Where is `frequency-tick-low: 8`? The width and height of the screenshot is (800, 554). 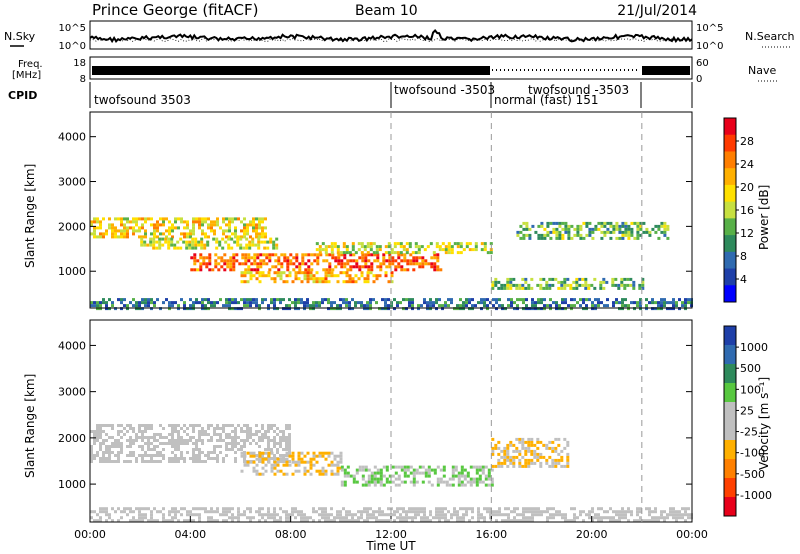 frequency-tick-low: 8 is located at coordinates (83, 79).